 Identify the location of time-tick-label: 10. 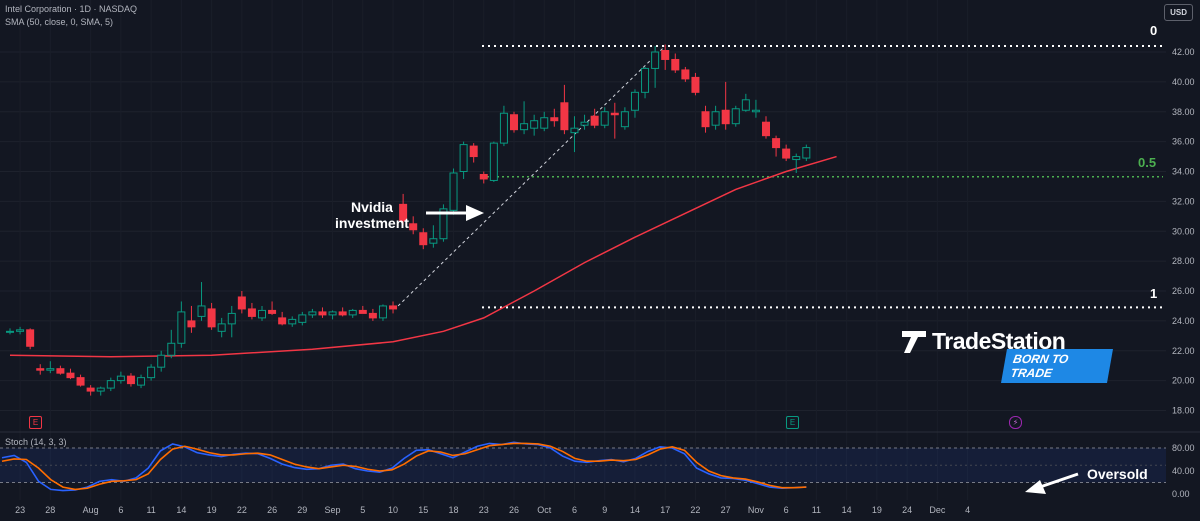
(393, 510).